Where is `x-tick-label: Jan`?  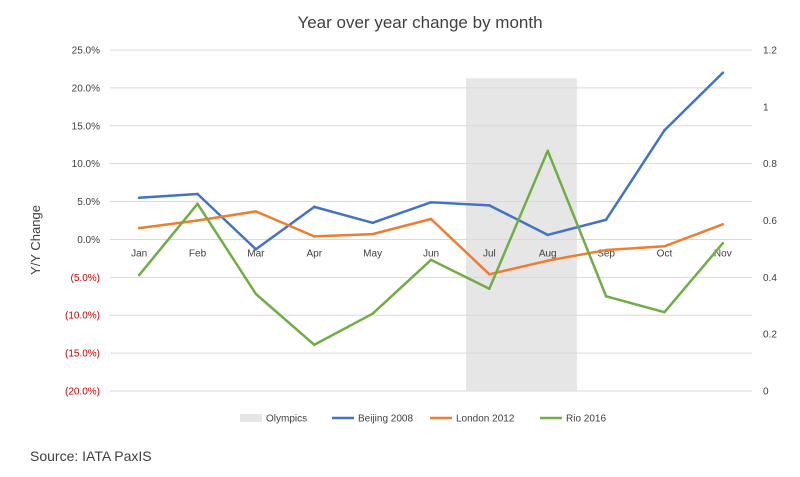
x-tick-label: Jan is located at coordinates (139, 253).